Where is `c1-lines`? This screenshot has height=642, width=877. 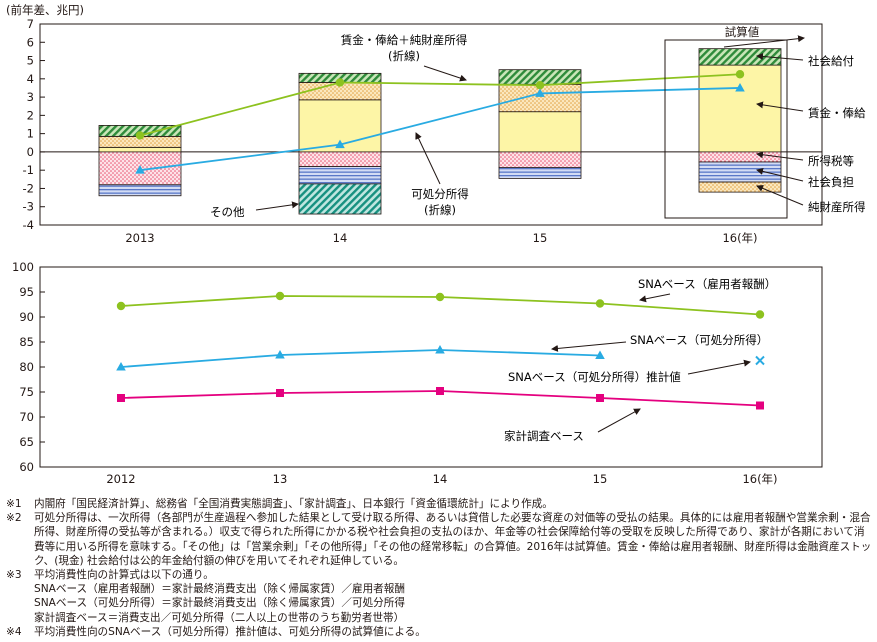 c1-lines is located at coordinates (440, 122).